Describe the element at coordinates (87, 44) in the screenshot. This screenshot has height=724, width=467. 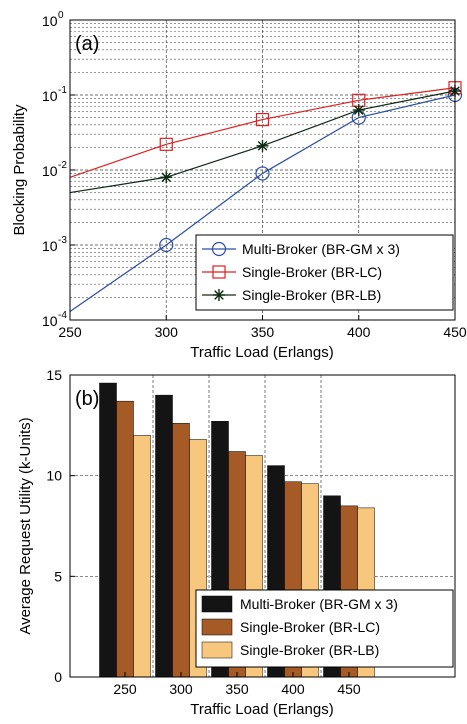
I see `panel-a-label: (a)` at that location.